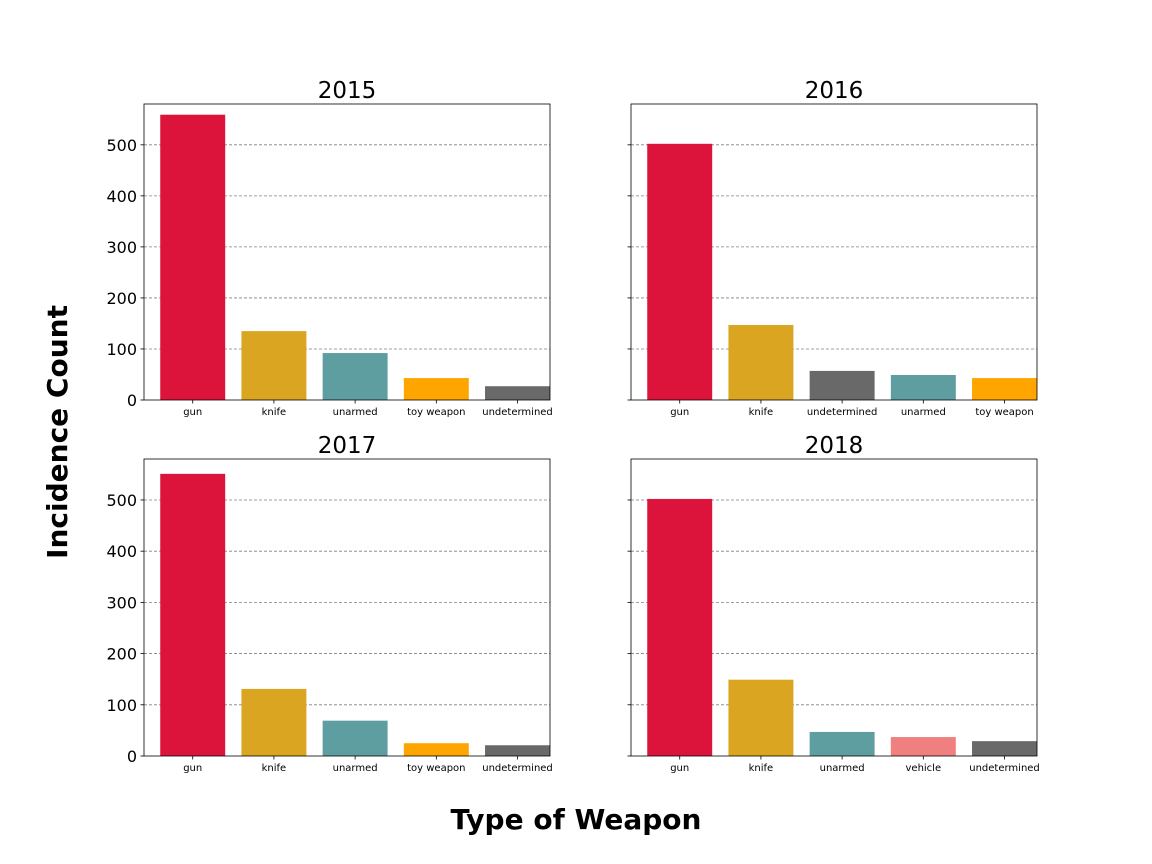 The width and height of the screenshot is (1152, 864). I want to click on chart-panel-2018: gun knife unarmed vehicle undetermined 2018, so click(833, 603).